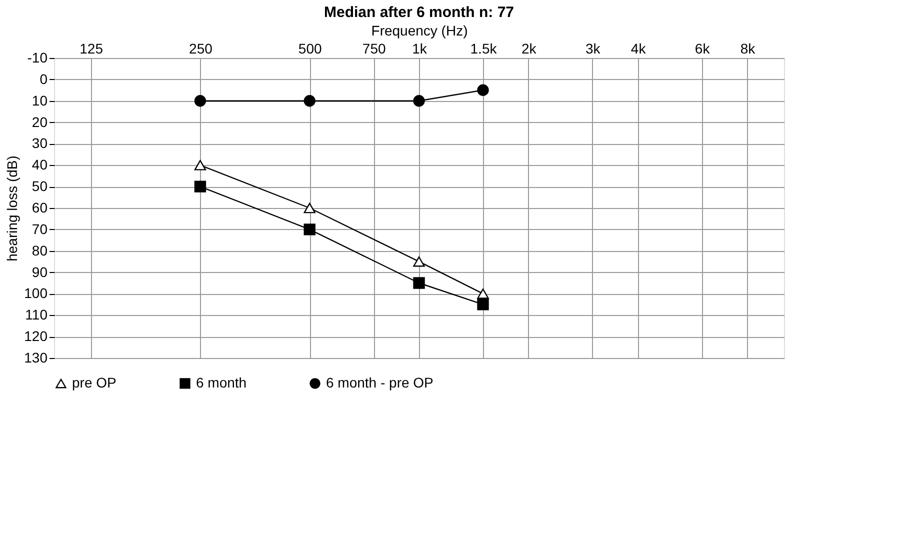  I want to click on x-axis-title: Frequency (Hz), so click(419, 30).